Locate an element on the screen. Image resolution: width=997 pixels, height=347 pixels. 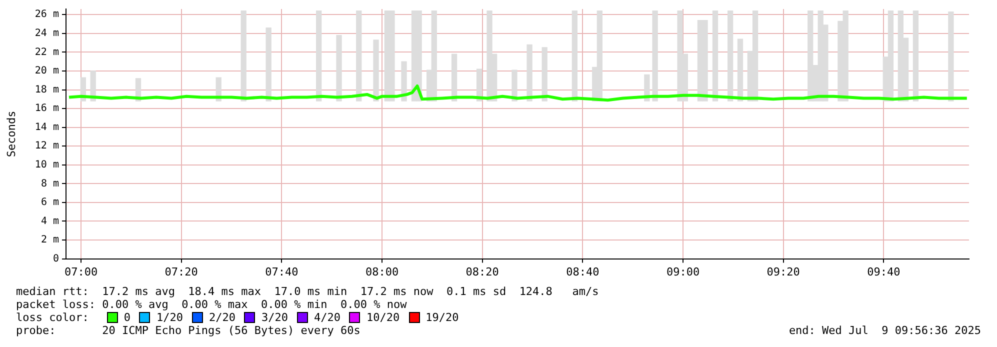
legend-label: 4/20 is located at coordinates (327, 317).